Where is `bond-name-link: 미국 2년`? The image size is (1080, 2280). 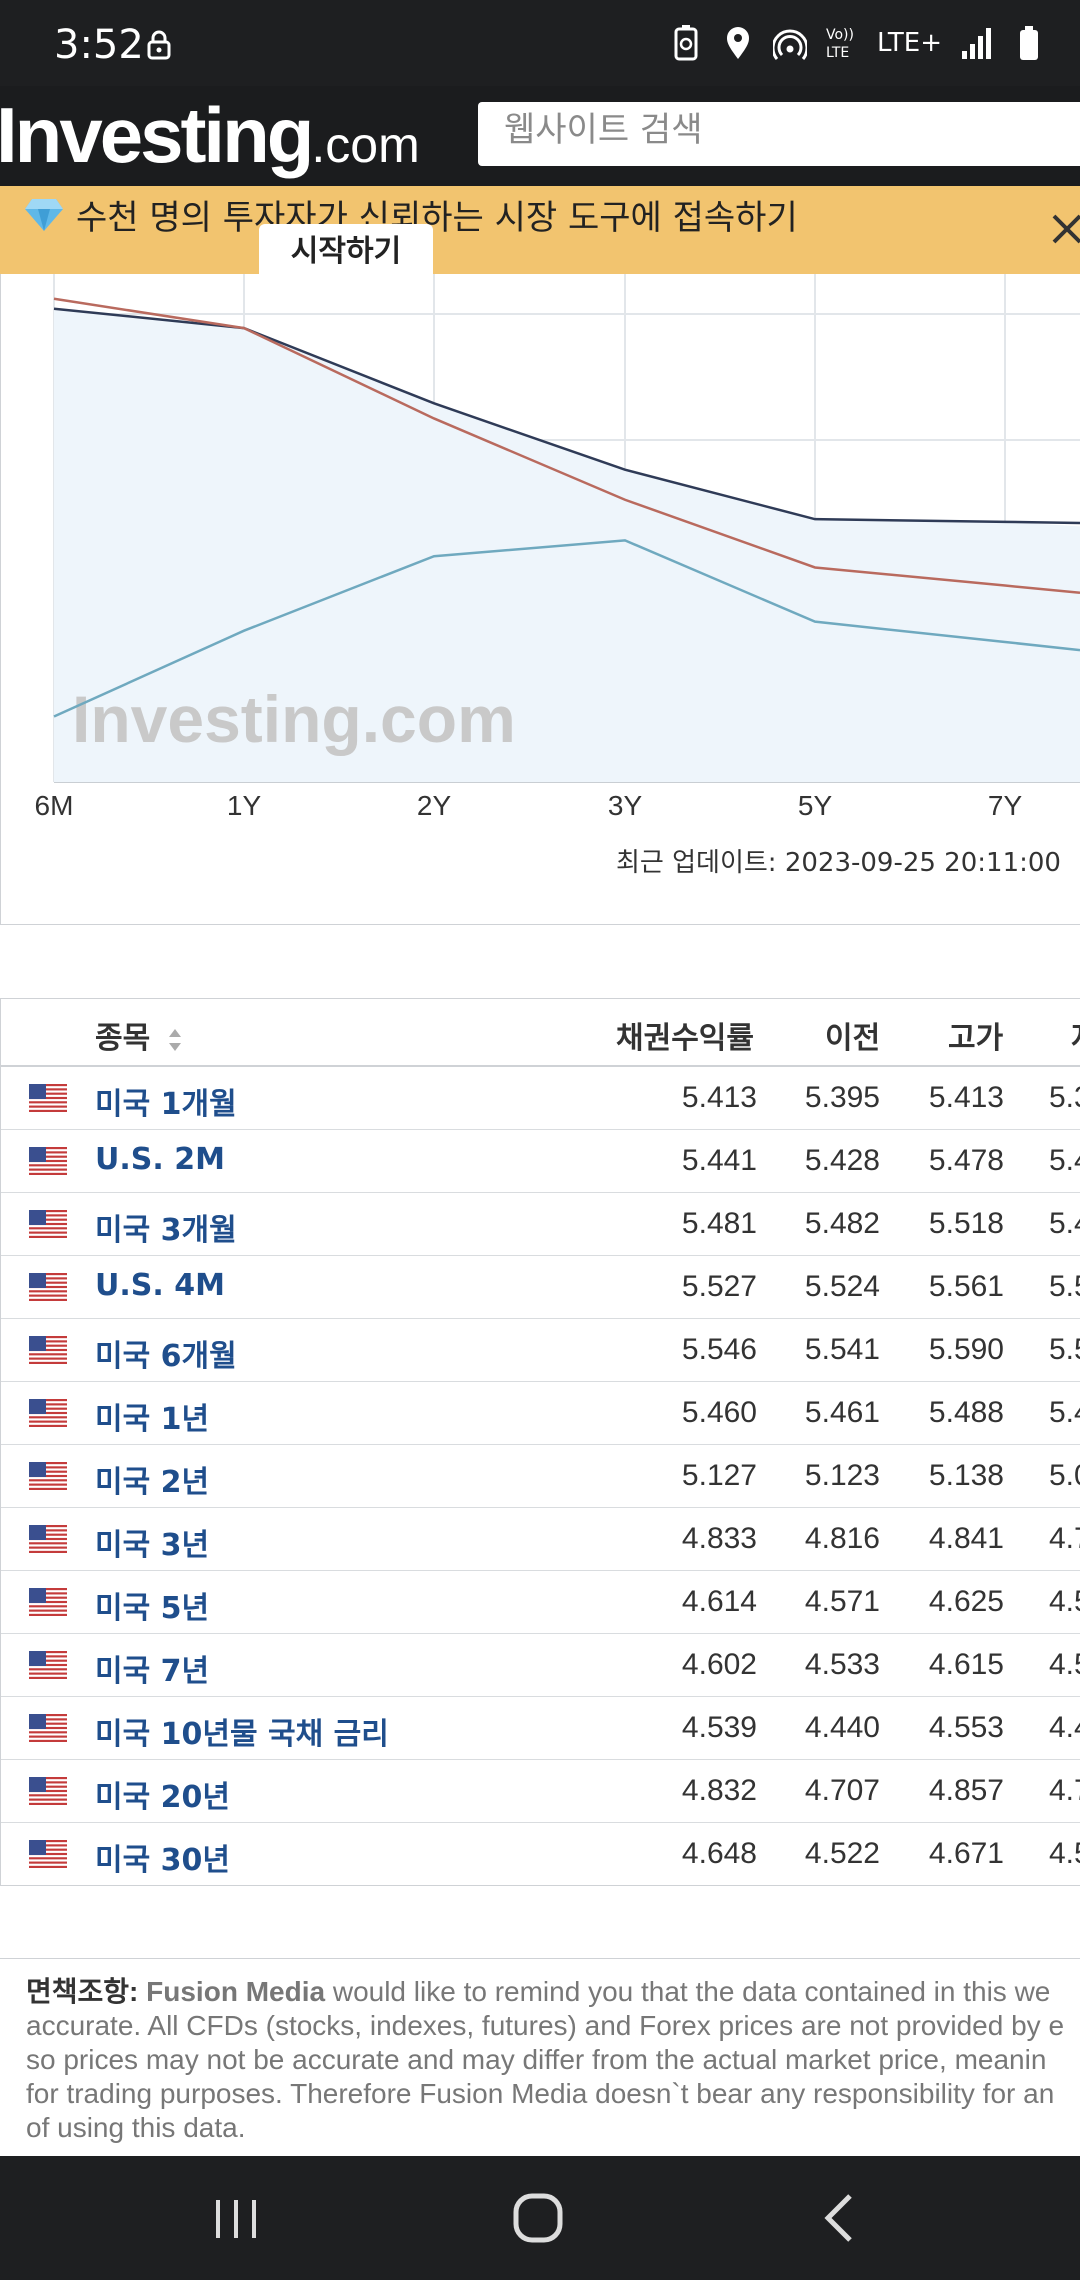
bond-name-link: 미국 2년 is located at coordinates (152, 1482).